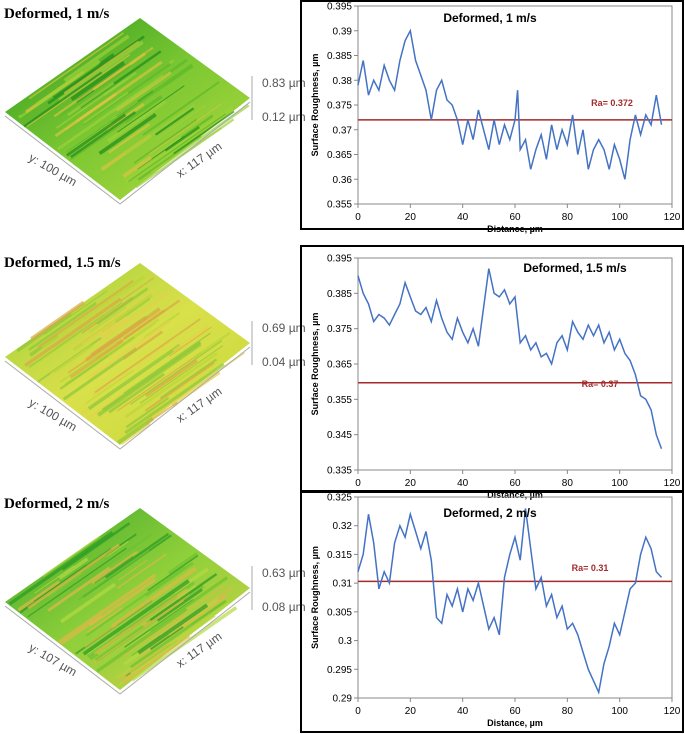 The image size is (685, 734). Describe the element at coordinates (343, 699) in the screenshot. I see `y-tick-label: 0.29` at that location.